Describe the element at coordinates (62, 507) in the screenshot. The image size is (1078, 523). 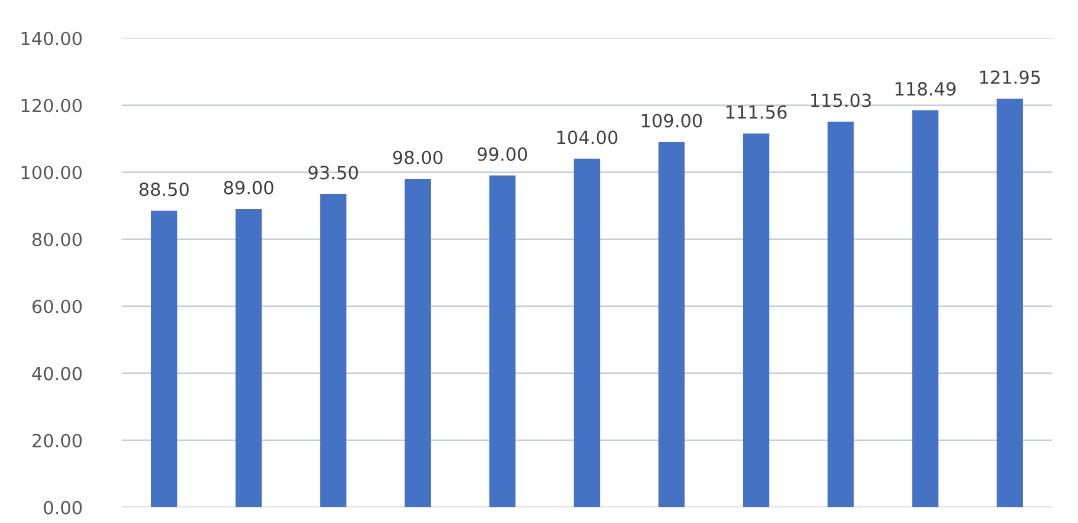
I see `y-tick-label: 0.00` at that location.